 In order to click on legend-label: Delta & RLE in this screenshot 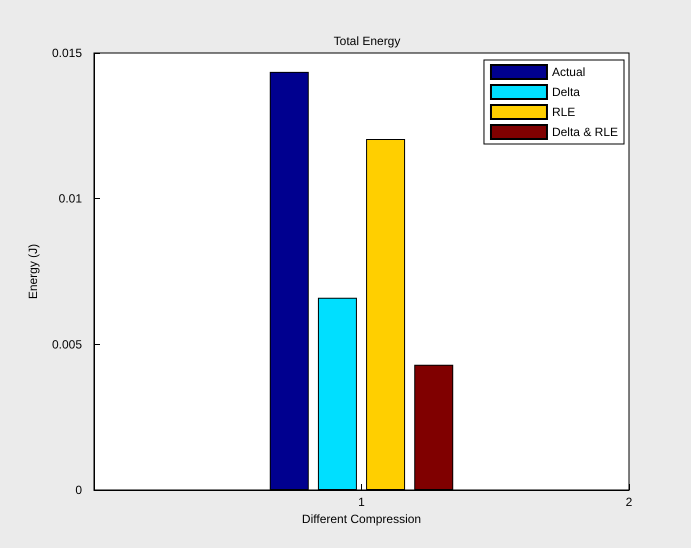, I will do `click(585, 132)`.